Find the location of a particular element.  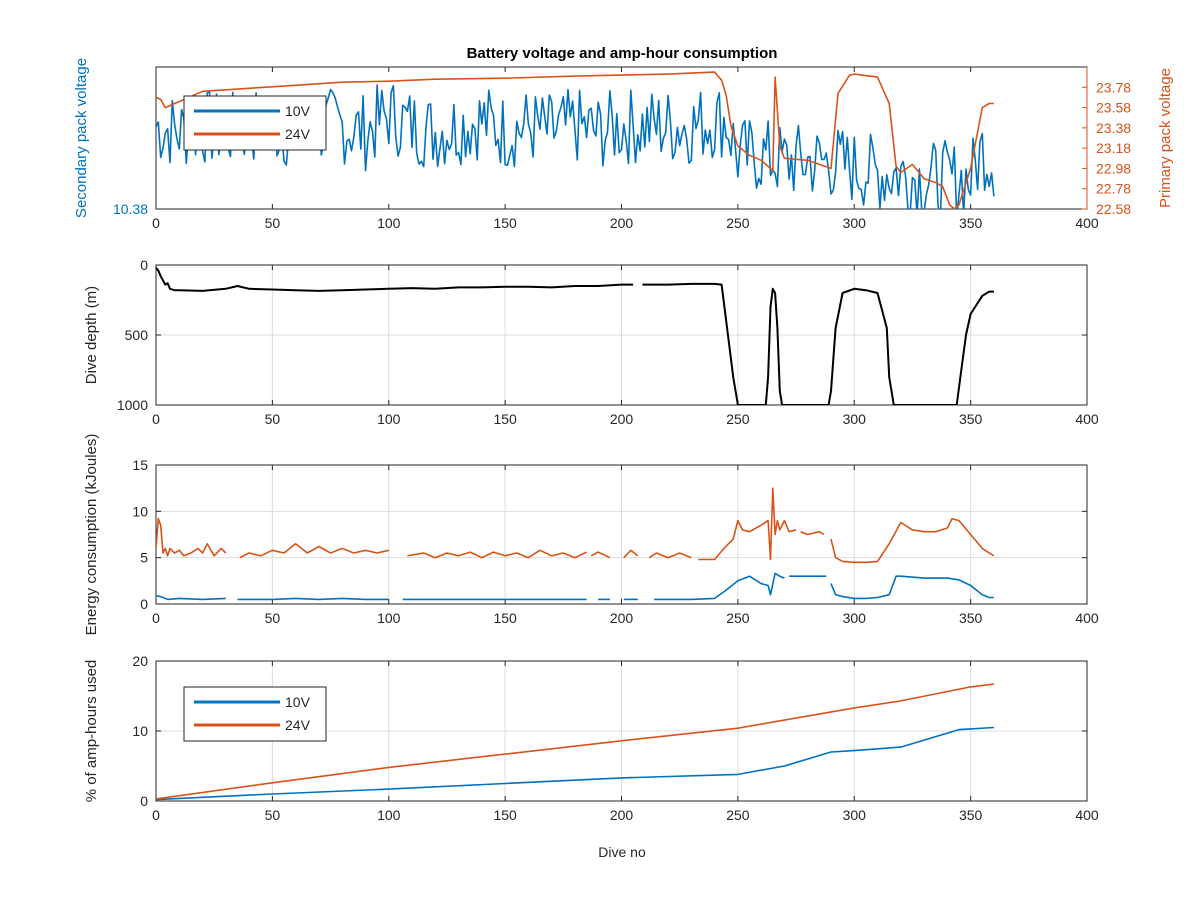

y-tick-label: 500 is located at coordinates (137, 335).